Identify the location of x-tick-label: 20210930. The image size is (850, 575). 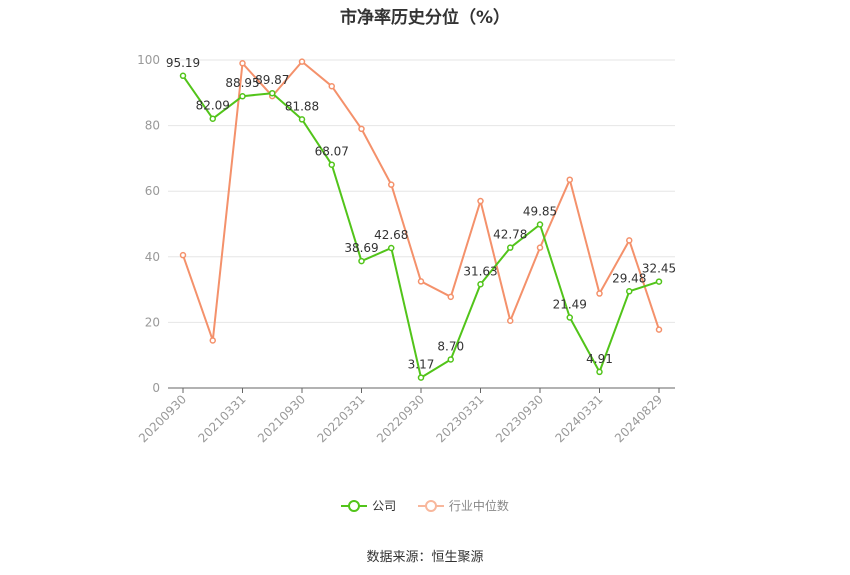
(281, 418).